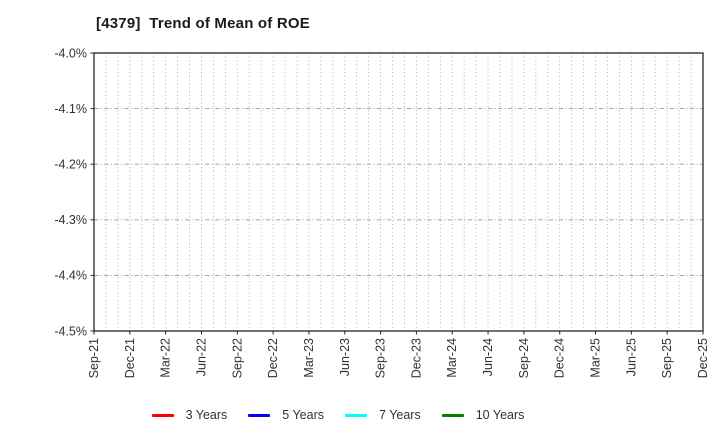 The width and height of the screenshot is (720, 440). Describe the element at coordinates (345, 357) in the screenshot. I see `x-tick-label: Jun-23` at that location.